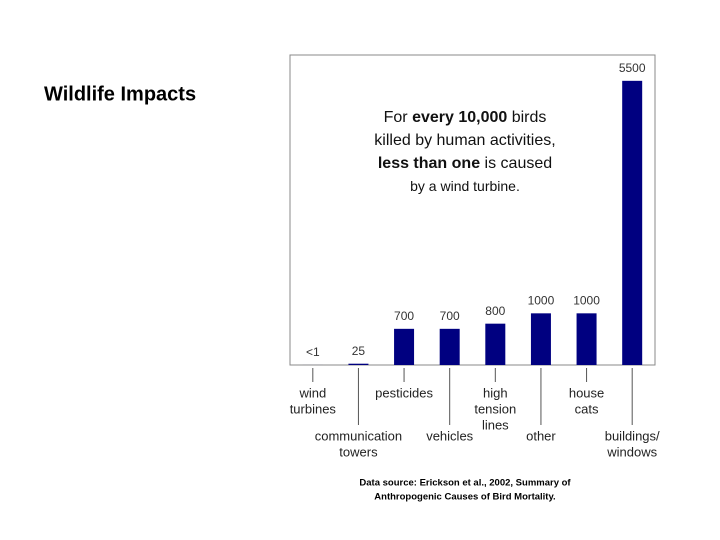  I want to click on annotation-part: killed by human activities,, so click(464, 140).